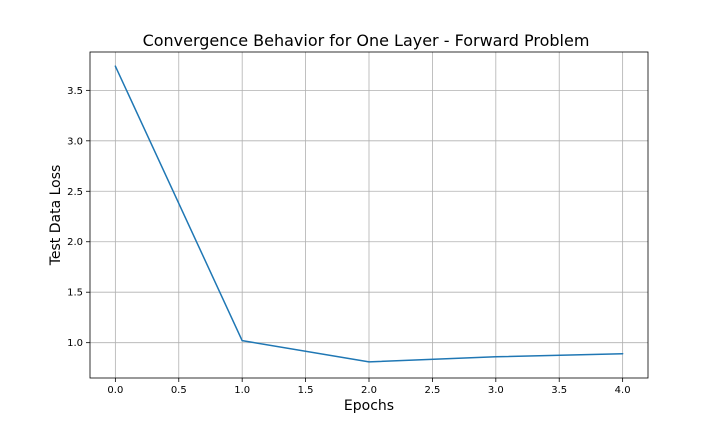  Describe the element at coordinates (115, 390) in the screenshot. I see `x-tick-label: 0.0` at that location.